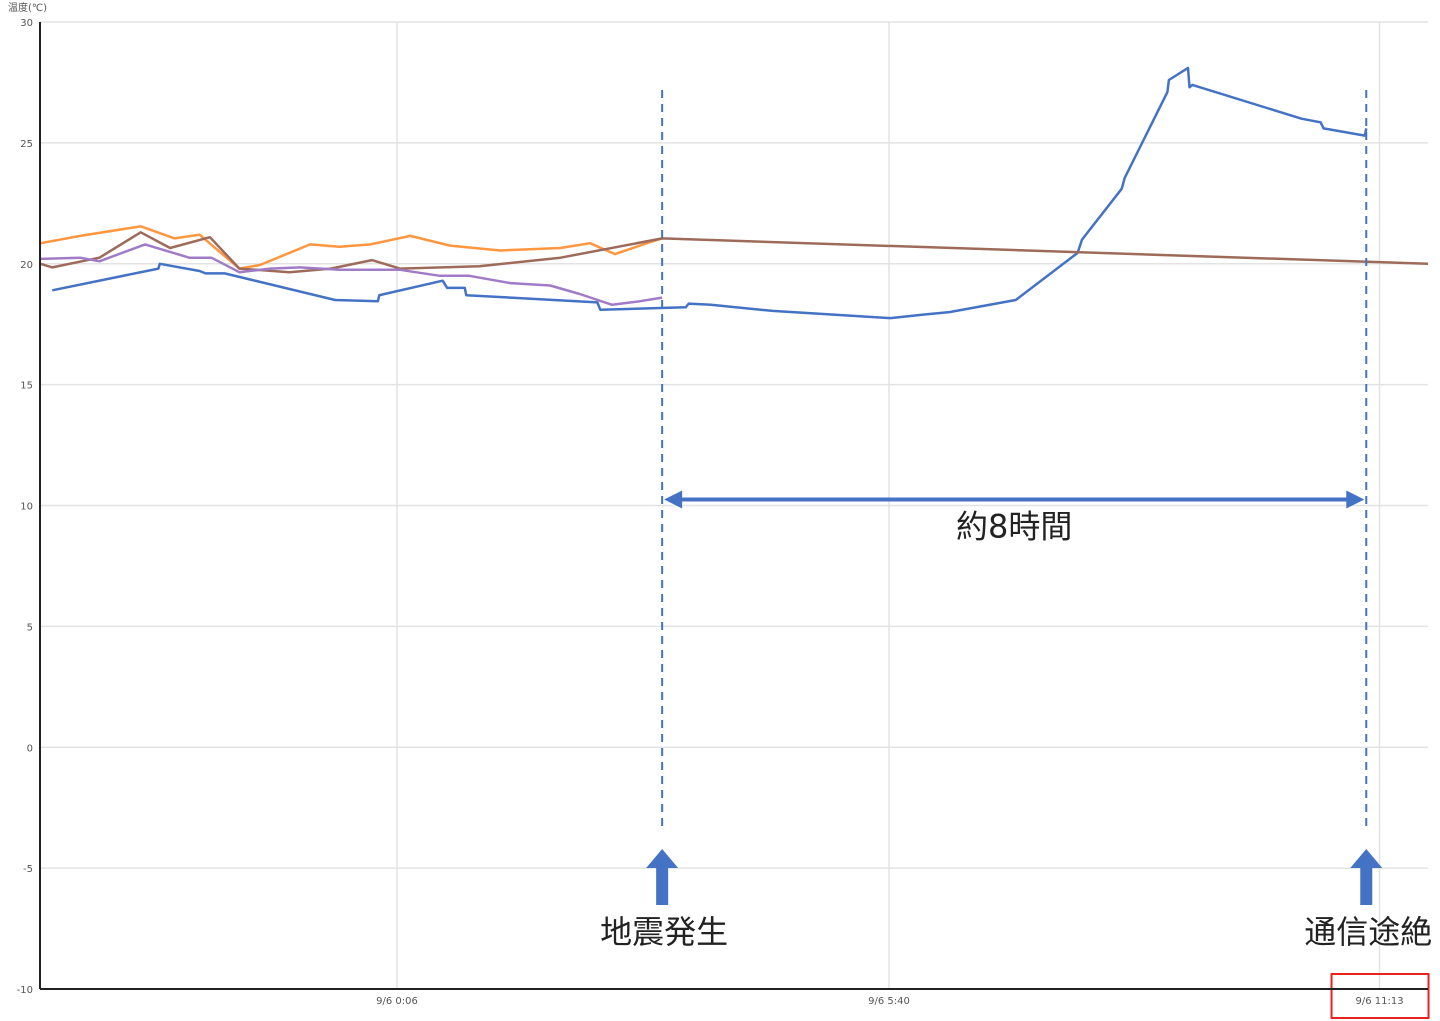  Describe the element at coordinates (26, 265) in the screenshot. I see `y-tick-label: 20` at that location.